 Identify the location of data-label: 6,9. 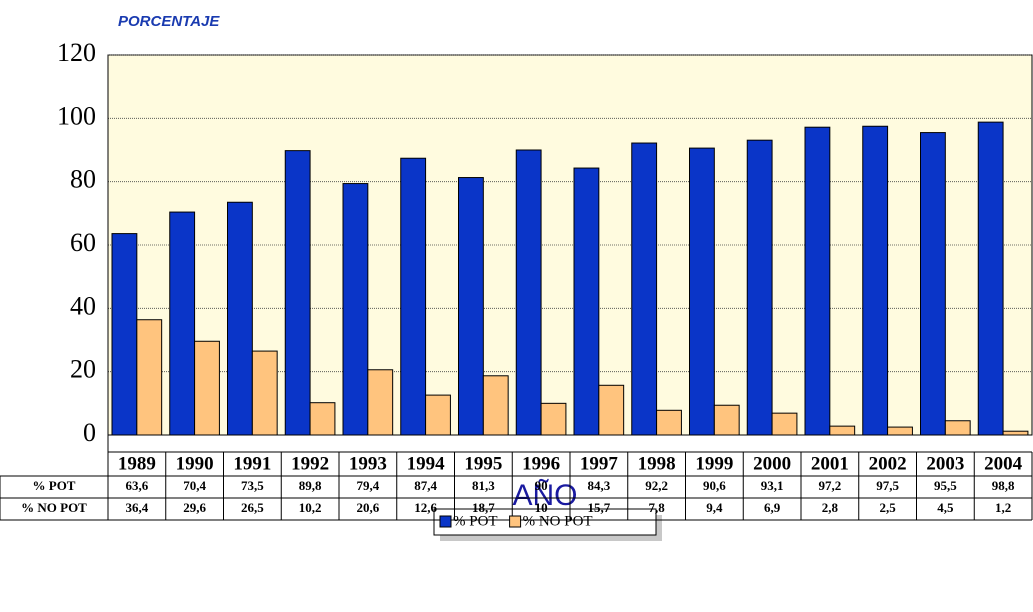
(772, 507).